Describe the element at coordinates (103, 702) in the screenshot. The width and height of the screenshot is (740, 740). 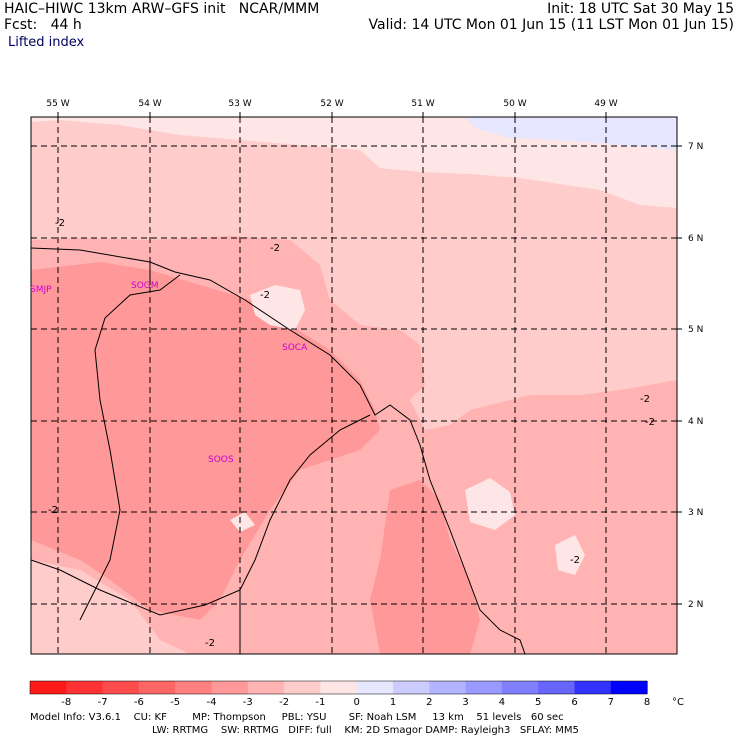
I see `colorbar-label: -7` at that location.